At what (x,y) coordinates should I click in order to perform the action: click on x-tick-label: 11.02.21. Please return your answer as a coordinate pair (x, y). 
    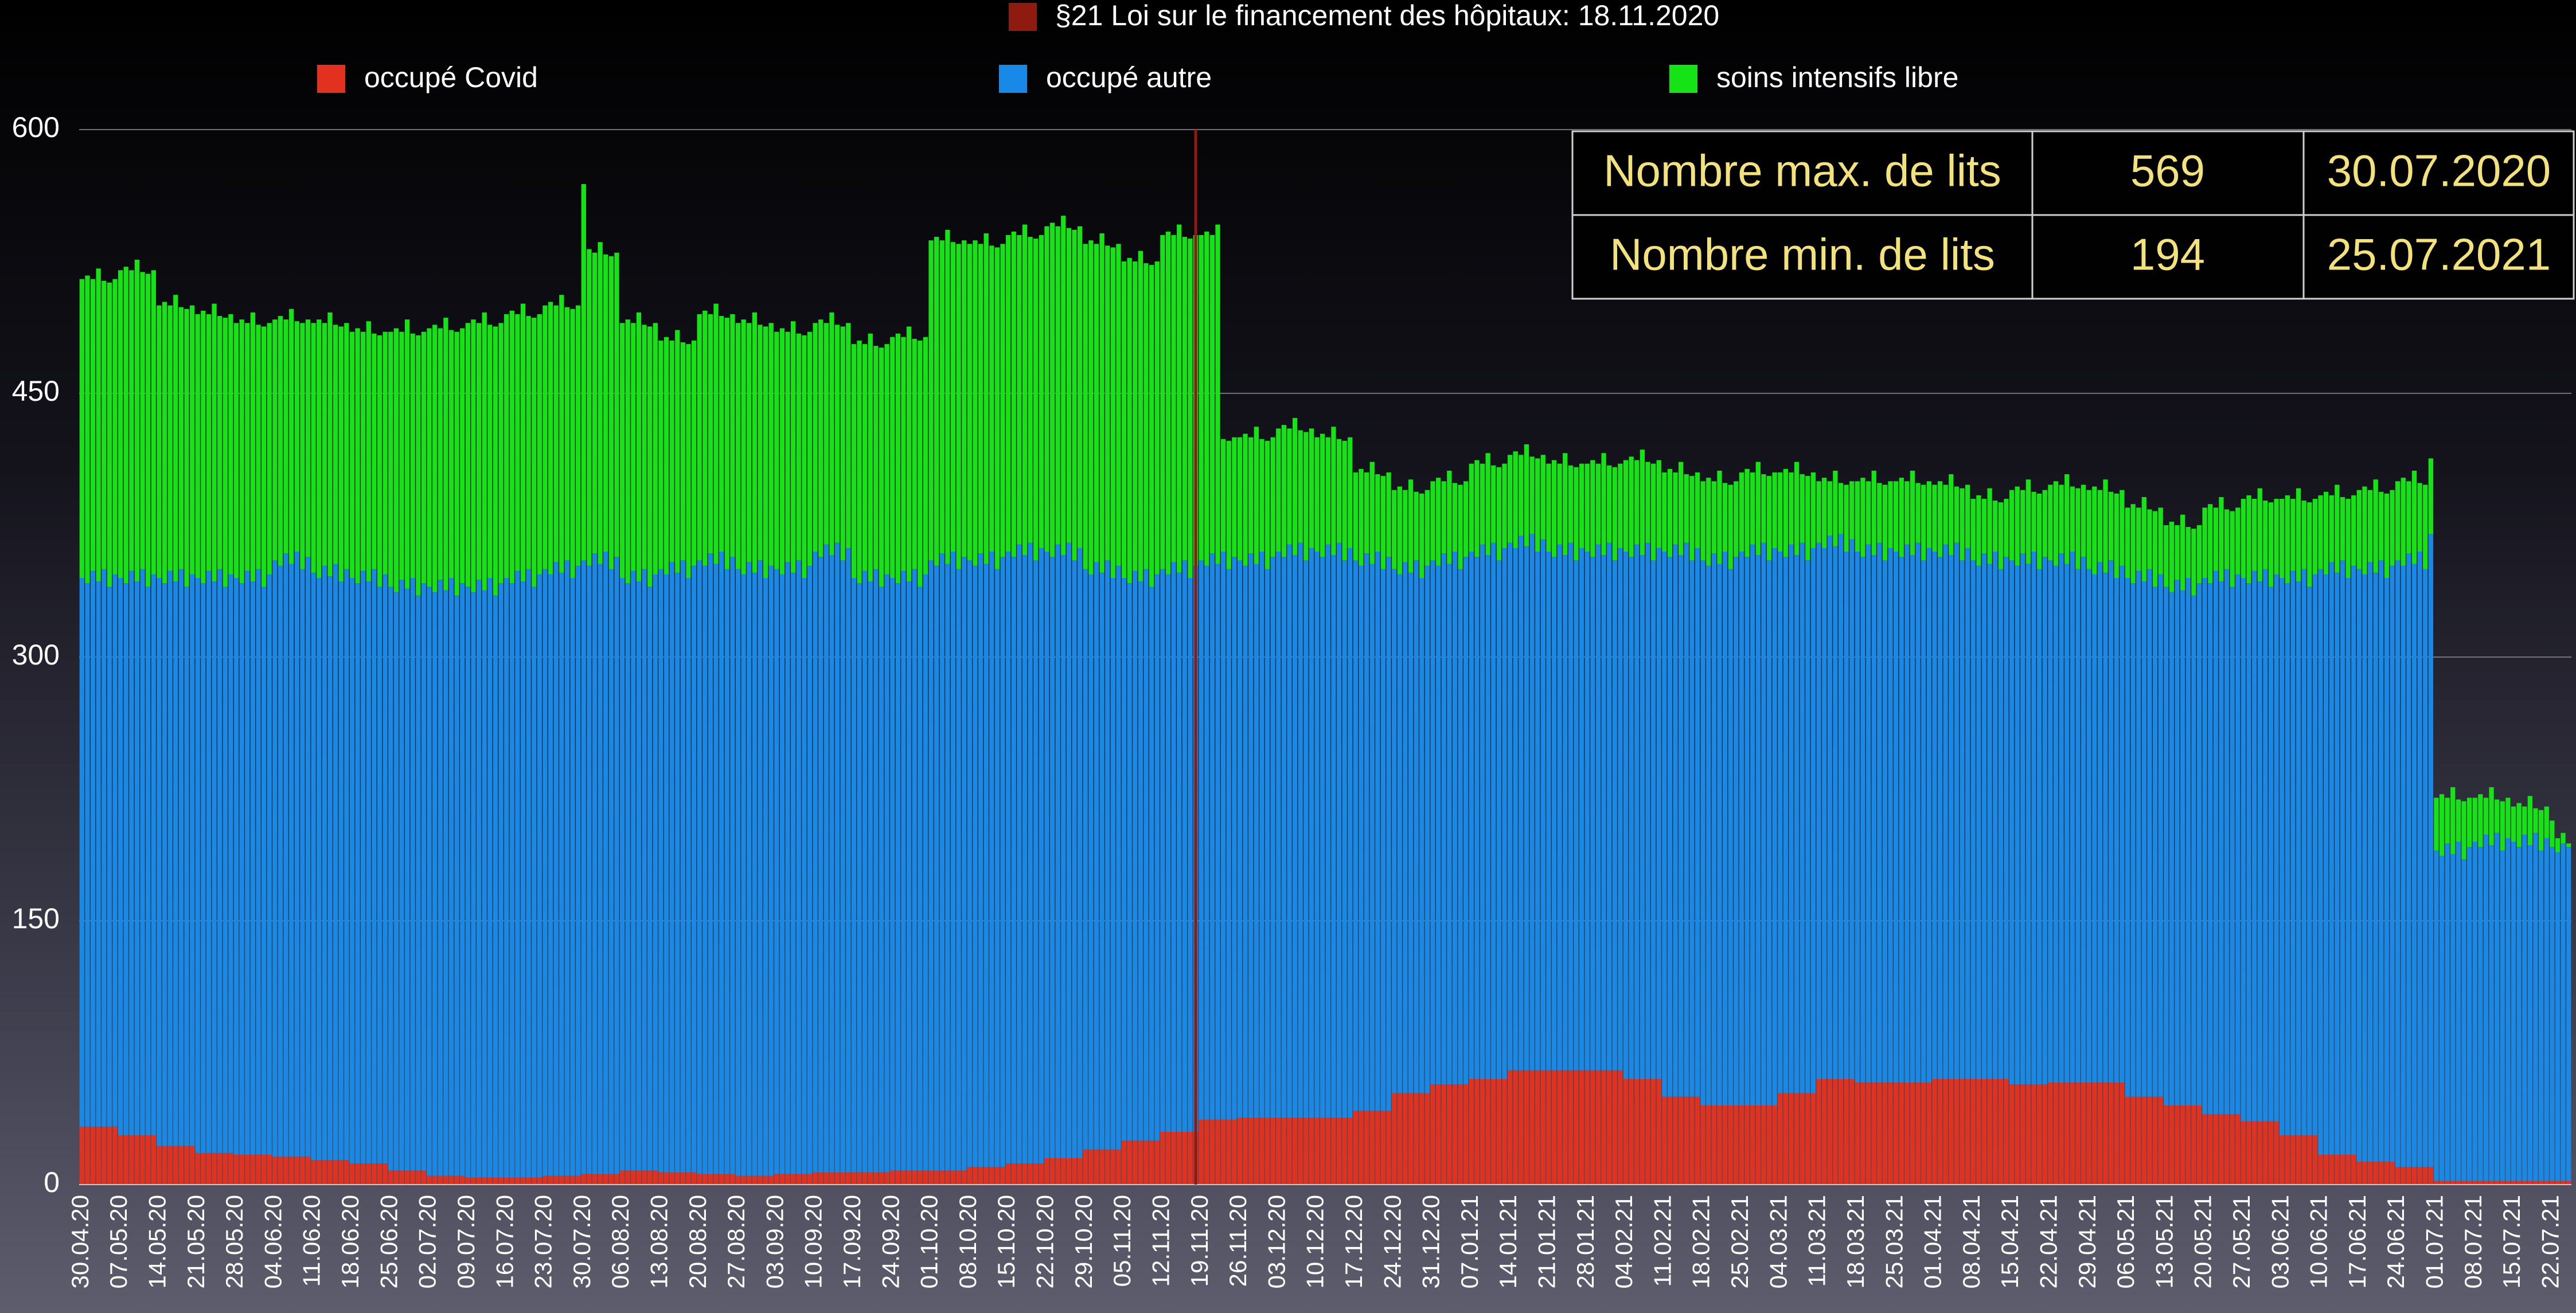
    Looking at the image, I should click on (1663, 1241).